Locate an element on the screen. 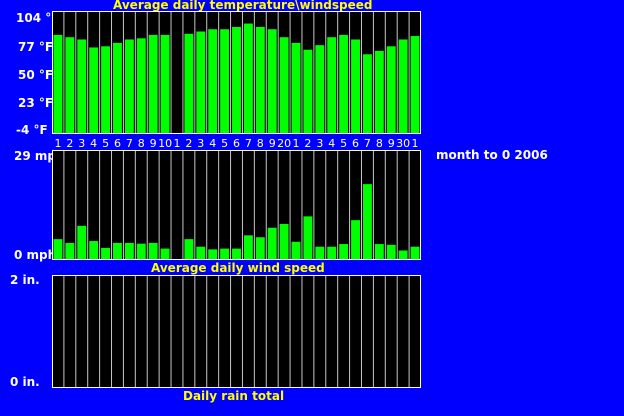 The height and width of the screenshot is (416, 624). temp-ytick-3: 23 °F is located at coordinates (36, 103).